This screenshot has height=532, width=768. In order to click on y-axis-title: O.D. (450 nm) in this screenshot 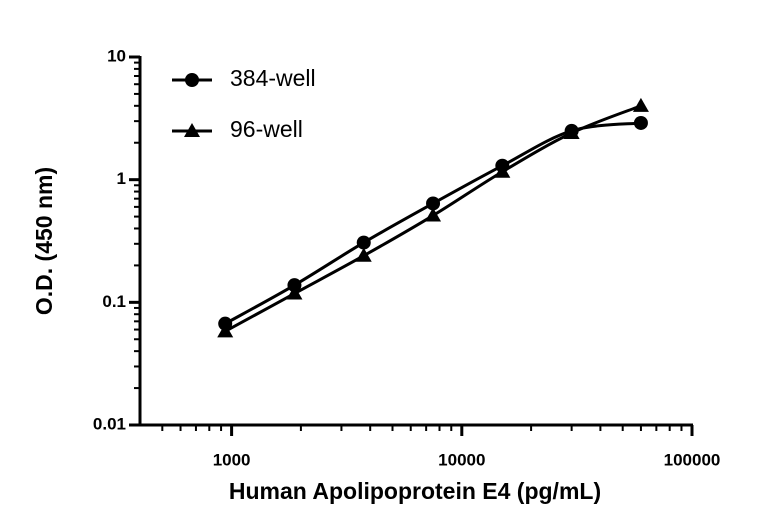, I will do `click(44, 241)`.